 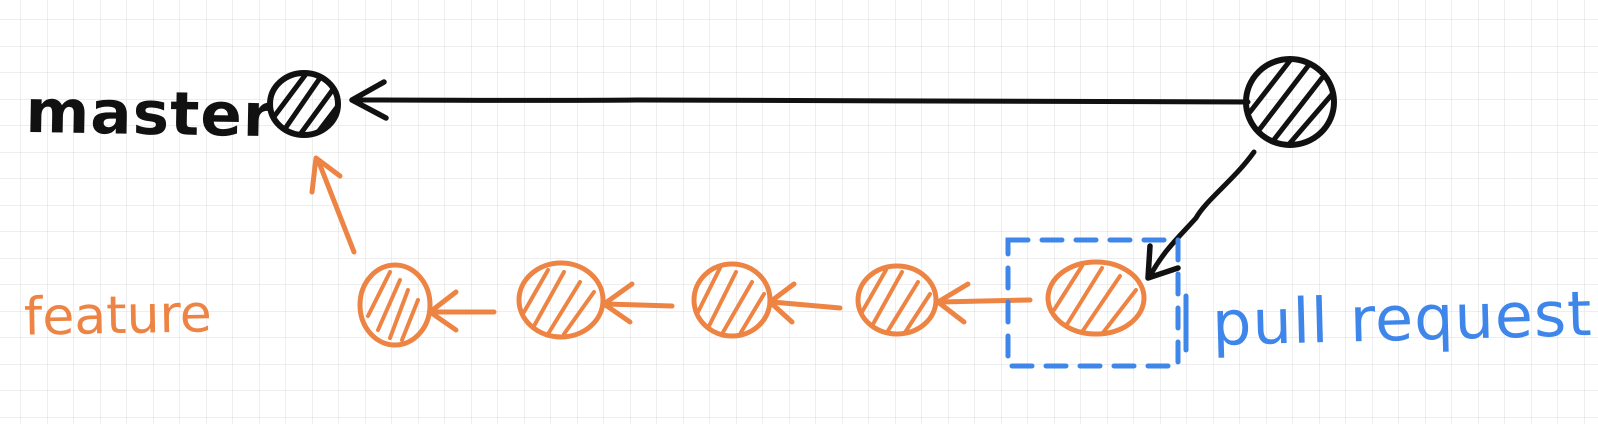 I want to click on feature-to-master-arrow, so click(x=333, y=205).